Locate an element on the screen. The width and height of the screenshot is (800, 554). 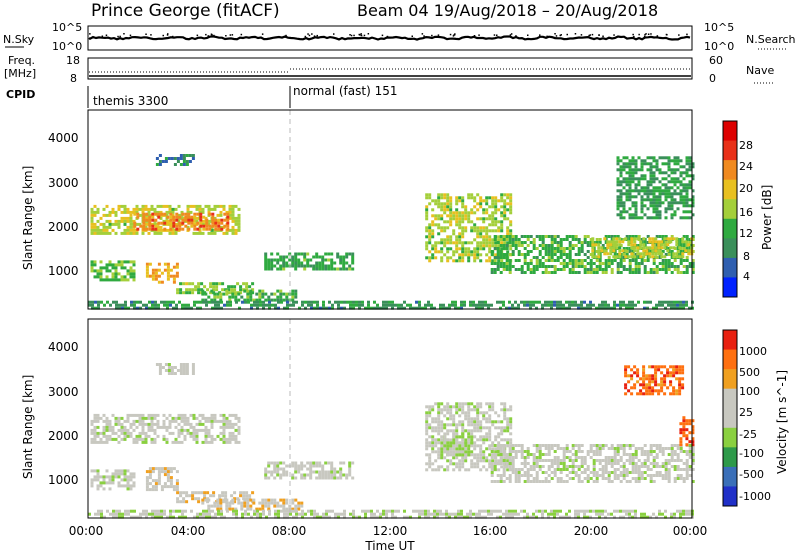
power-ytick-3000: 3000 is located at coordinates (63, 183).